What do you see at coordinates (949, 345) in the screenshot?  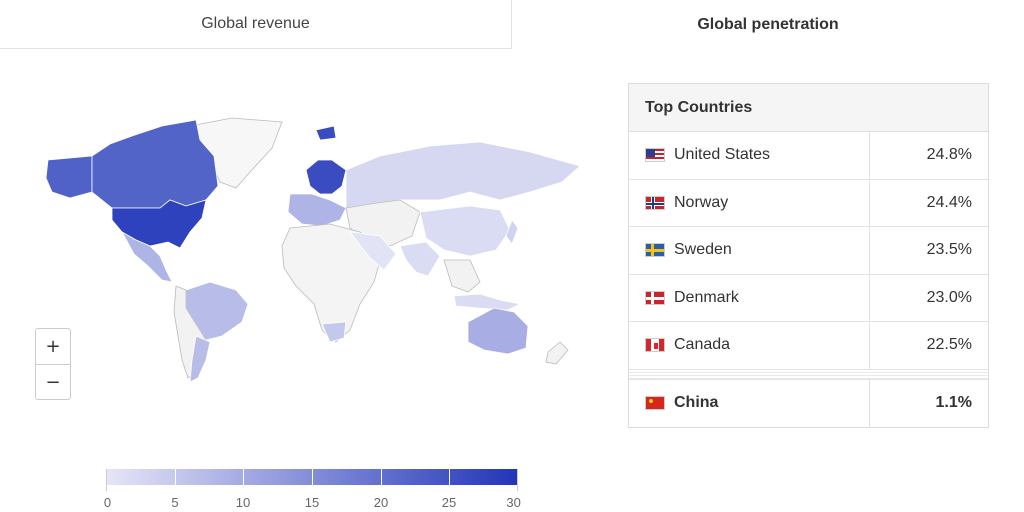 I see `penetration-value: 22.5%` at bounding box center [949, 345].